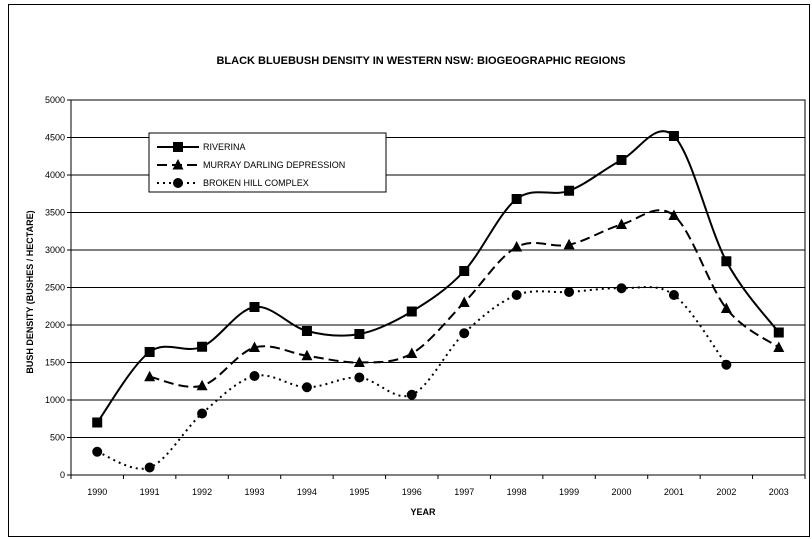 This screenshot has height=539, width=812. What do you see at coordinates (621, 492) in the screenshot?
I see `x-tick-label: 2000` at bounding box center [621, 492].